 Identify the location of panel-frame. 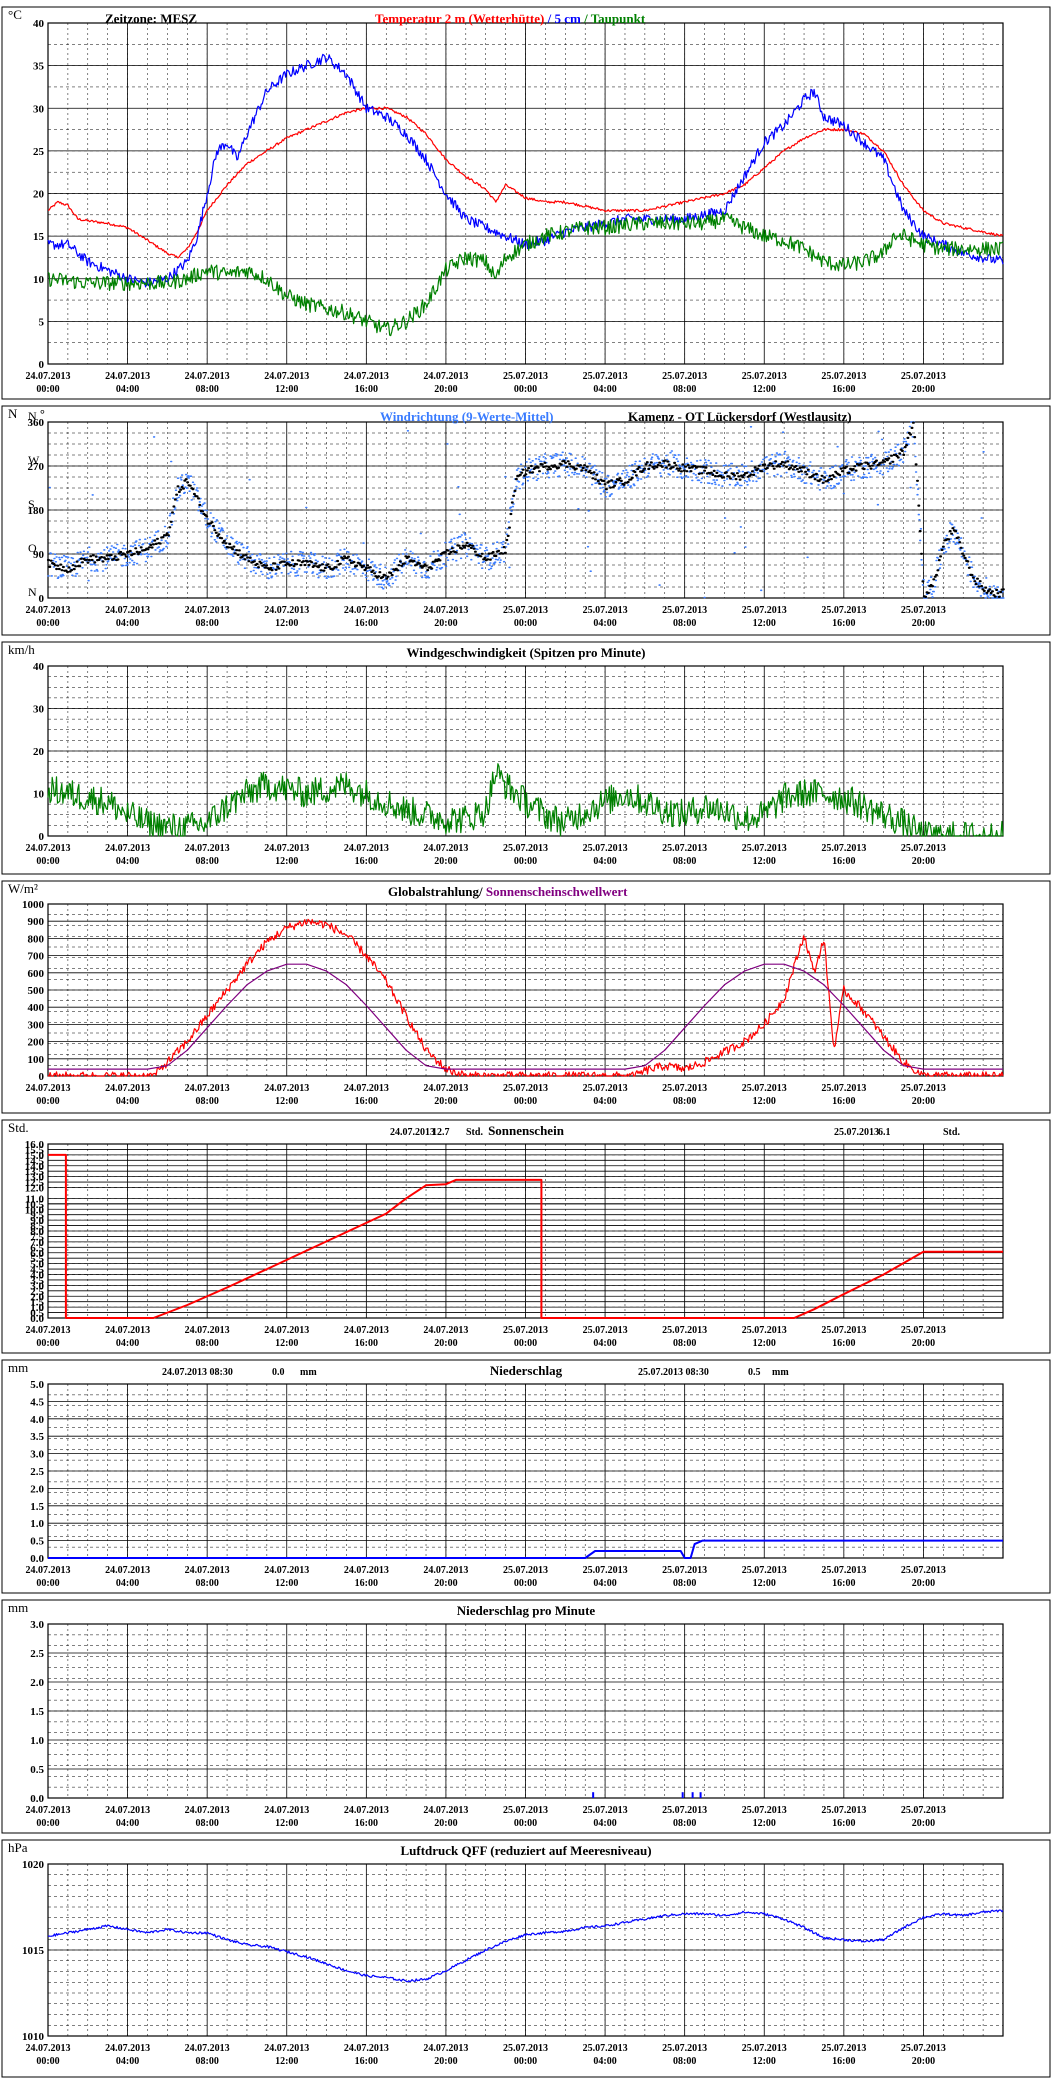
(526, 1716).